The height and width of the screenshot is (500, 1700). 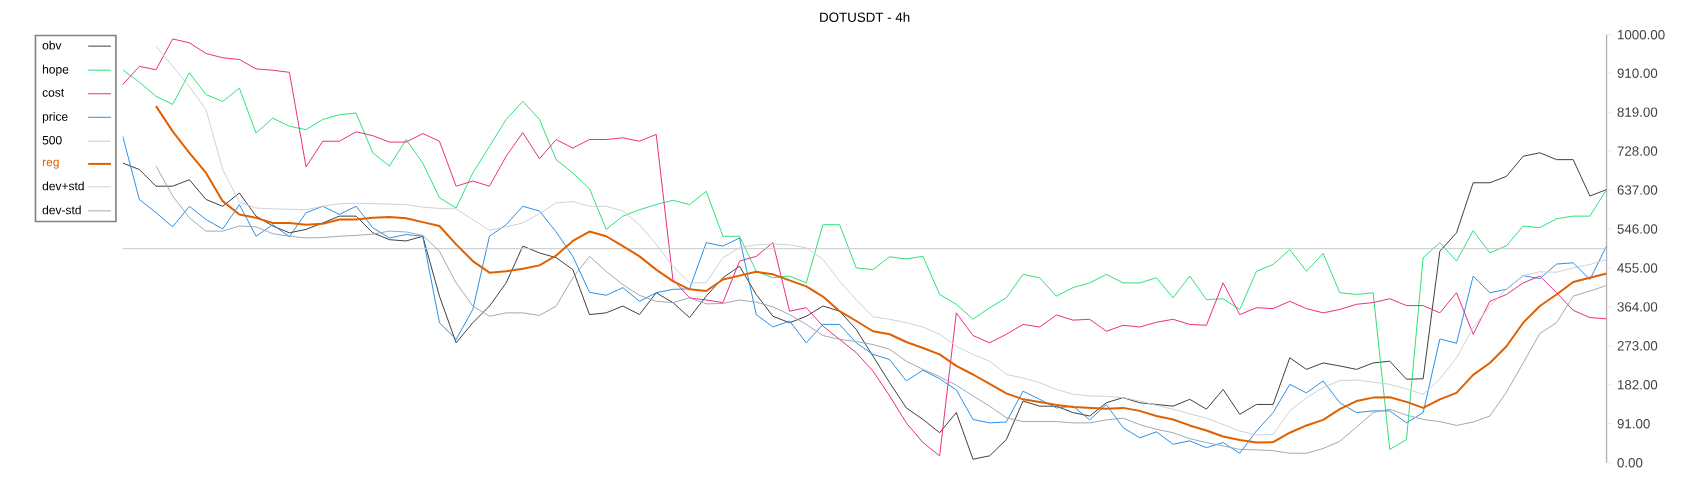 What do you see at coordinates (1637, 229) in the screenshot?
I see `y-tick-label: 546.00` at bounding box center [1637, 229].